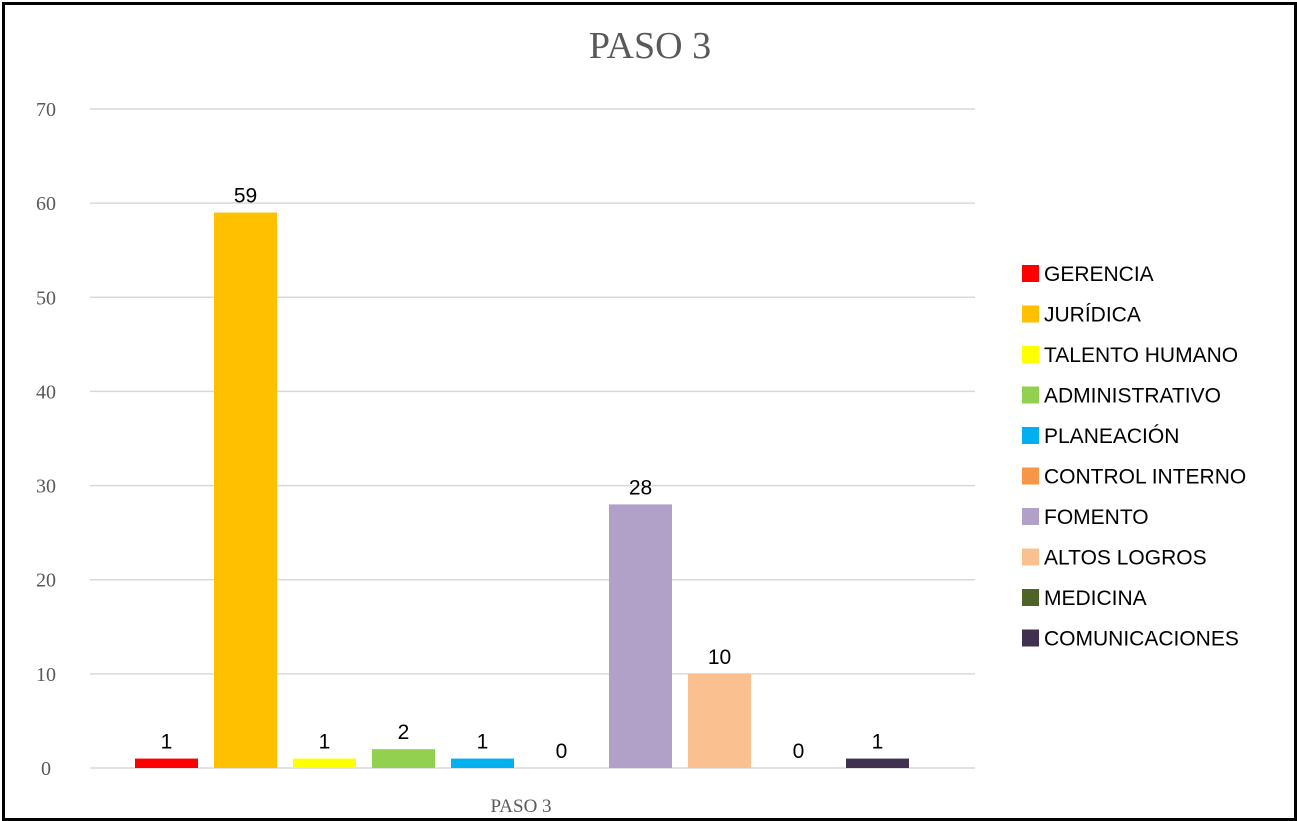 The height and width of the screenshot is (821, 1297). I want to click on y-tick-labels: 0 10 20 30 40 50 60 70, so click(46, 439).